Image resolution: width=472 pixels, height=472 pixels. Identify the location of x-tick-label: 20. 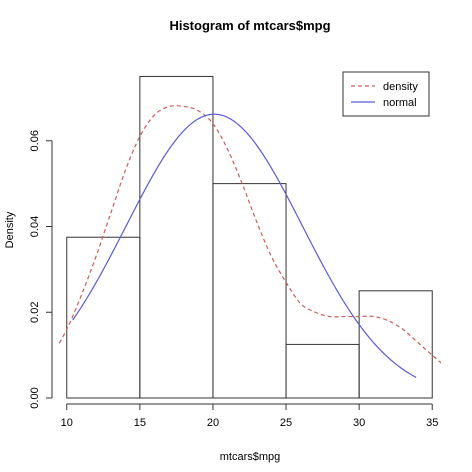
(213, 423).